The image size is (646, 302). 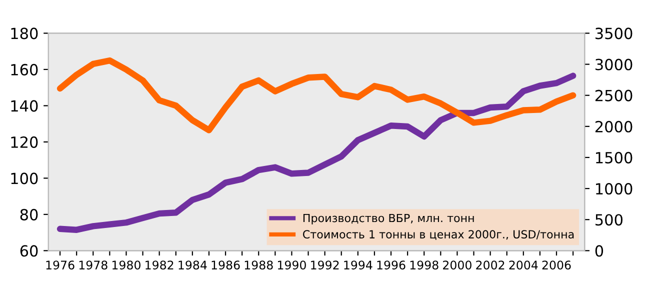 What do you see at coordinates (614, 64) in the screenshot?
I see `y2-tick-label: 3000` at bounding box center [614, 64].